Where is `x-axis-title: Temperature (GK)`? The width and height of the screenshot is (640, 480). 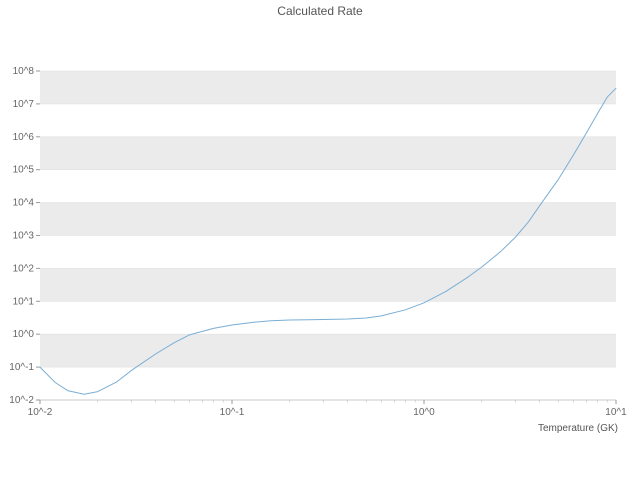 x-axis-title: Temperature (GK) is located at coordinates (578, 428).